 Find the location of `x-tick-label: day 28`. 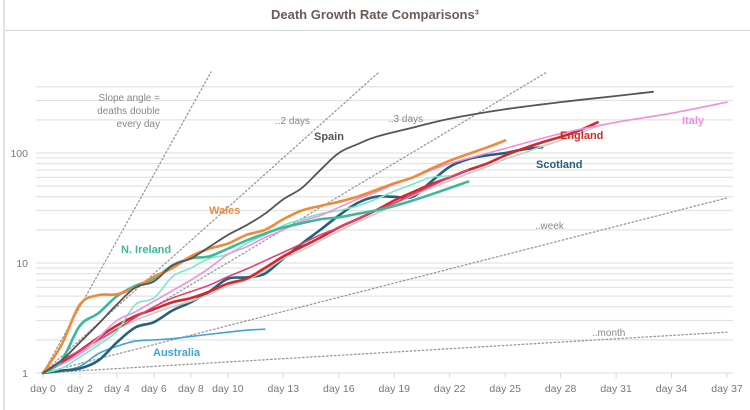

x-tick-label: day 28 is located at coordinates (561, 389).